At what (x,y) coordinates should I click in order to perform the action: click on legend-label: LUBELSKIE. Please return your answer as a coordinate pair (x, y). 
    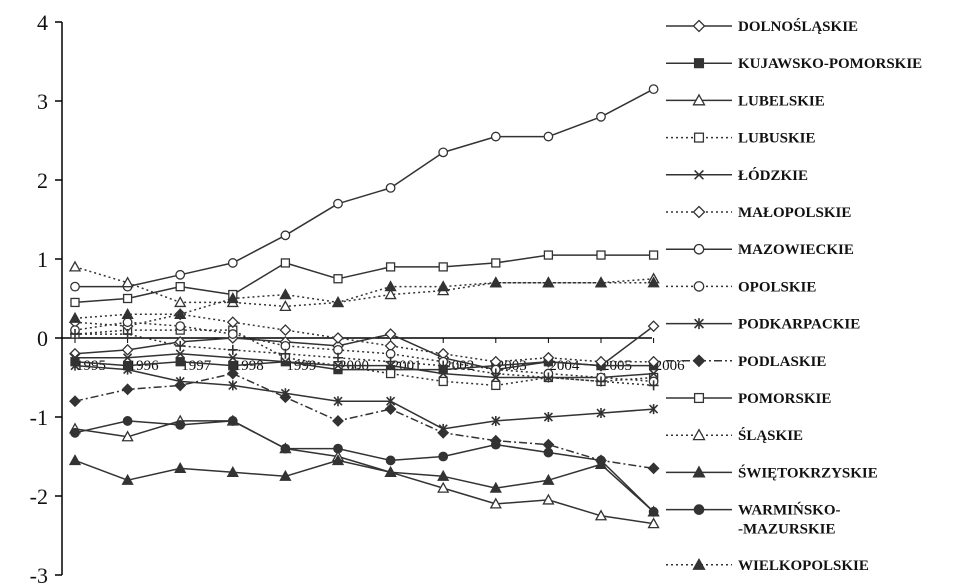
    Looking at the image, I should click on (781, 101).